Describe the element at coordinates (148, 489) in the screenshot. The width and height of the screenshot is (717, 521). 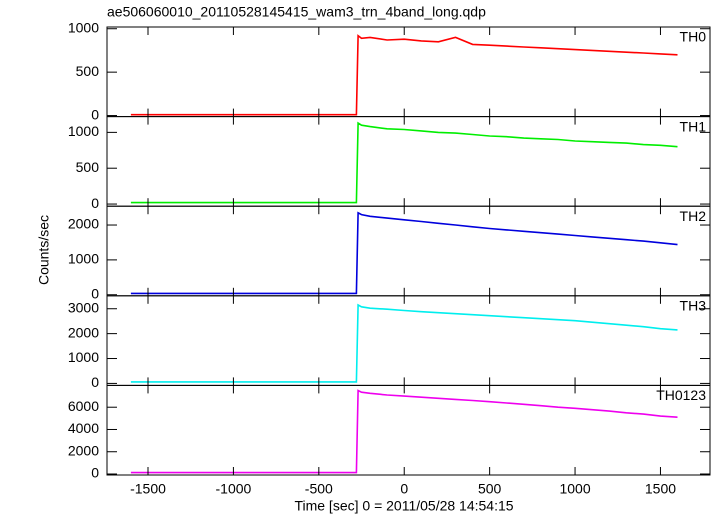
I see `x-tick-label: -1500` at that location.